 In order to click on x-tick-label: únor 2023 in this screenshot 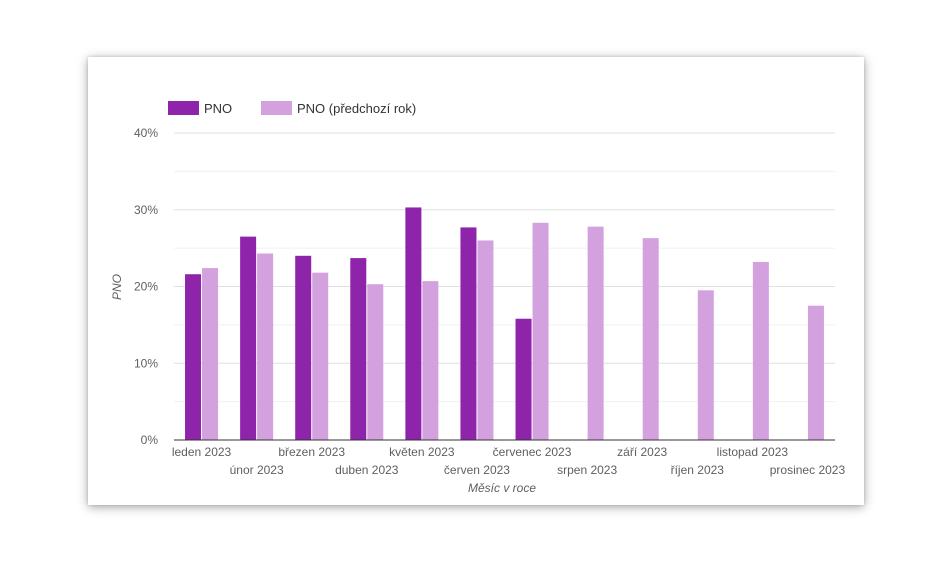, I will do `click(257, 470)`.